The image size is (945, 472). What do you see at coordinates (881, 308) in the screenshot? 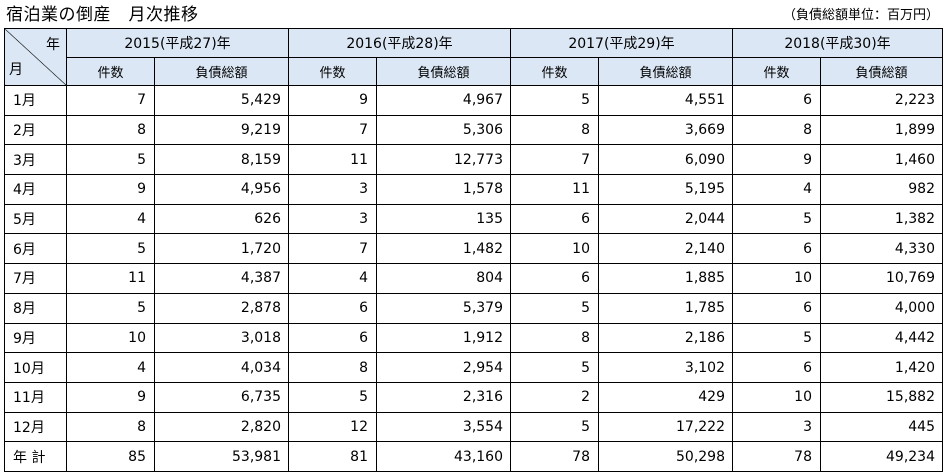
I see `debt-cell: 4,000` at bounding box center [881, 308].